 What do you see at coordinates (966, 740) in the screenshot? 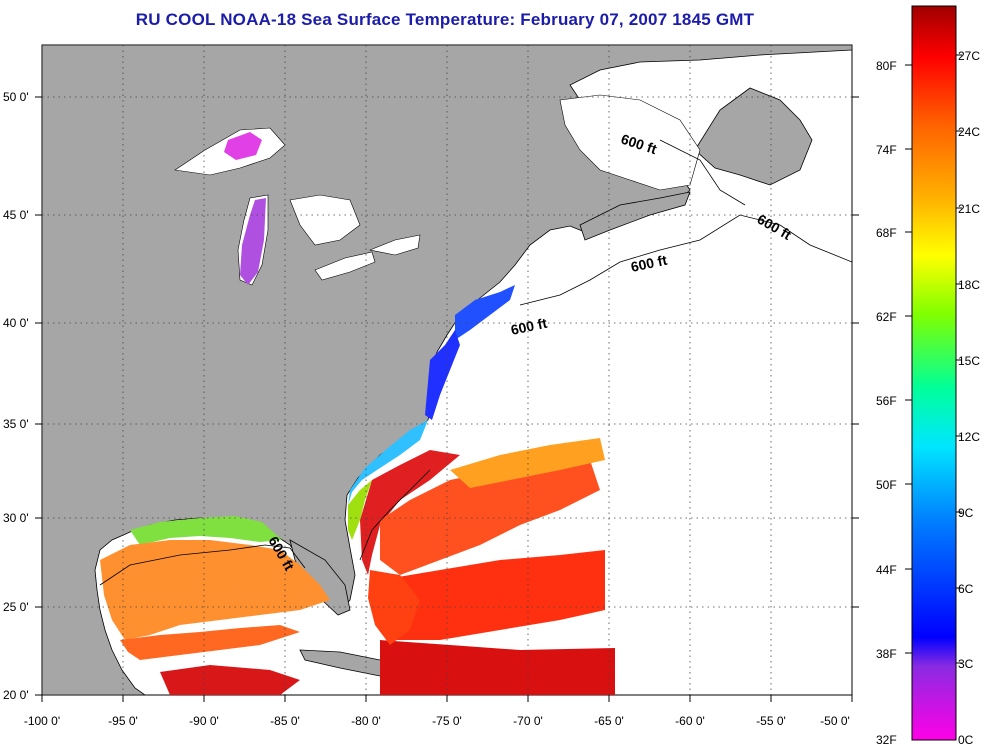
I see `cb-c-0: 0C` at bounding box center [966, 740].